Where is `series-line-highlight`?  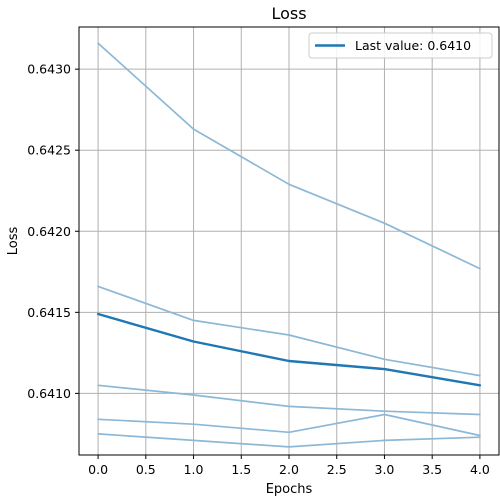 series-line-highlight is located at coordinates (289, 349).